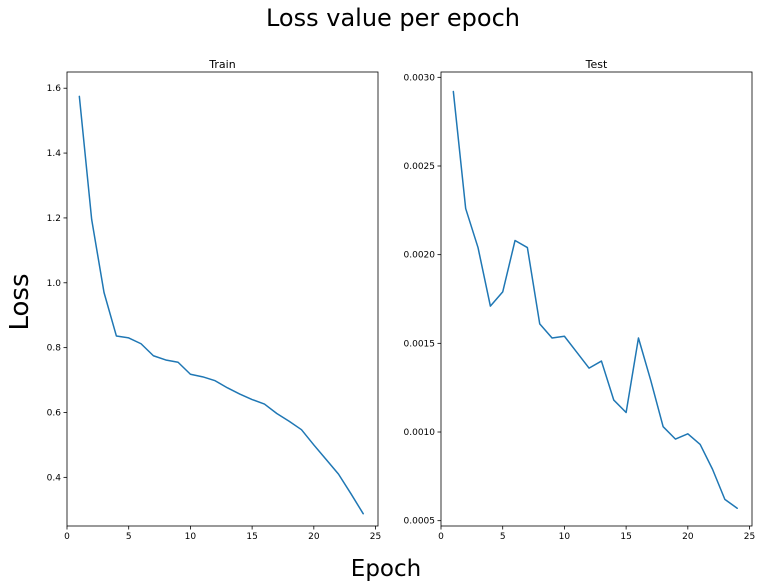  Describe the element at coordinates (54, 284) in the screenshot. I see `train-y-tick-label: 1.0` at that location.